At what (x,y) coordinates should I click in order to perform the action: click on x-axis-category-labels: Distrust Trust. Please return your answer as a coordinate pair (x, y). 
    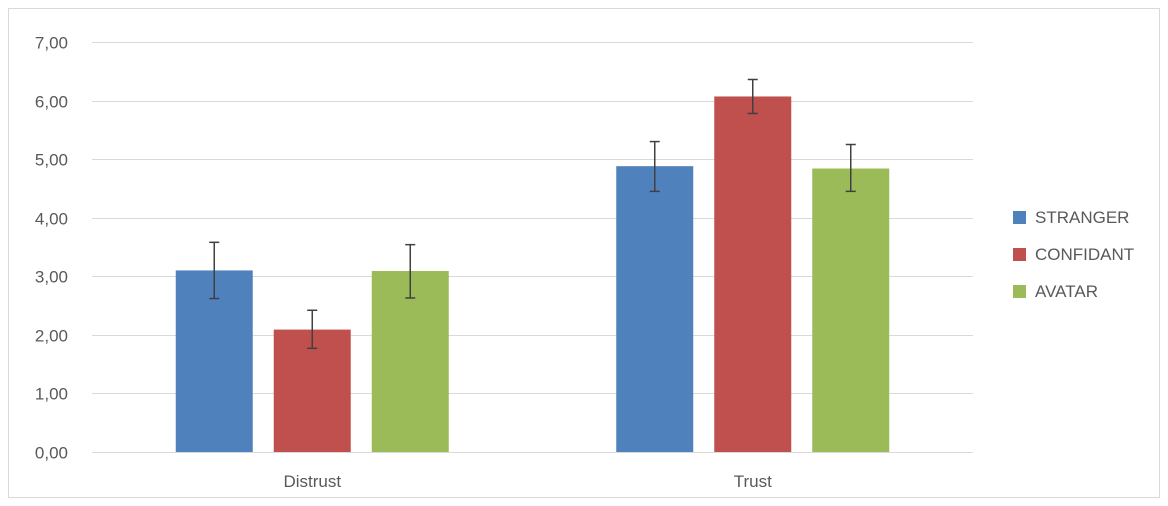
    Looking at the image, I should click on (527, 481).